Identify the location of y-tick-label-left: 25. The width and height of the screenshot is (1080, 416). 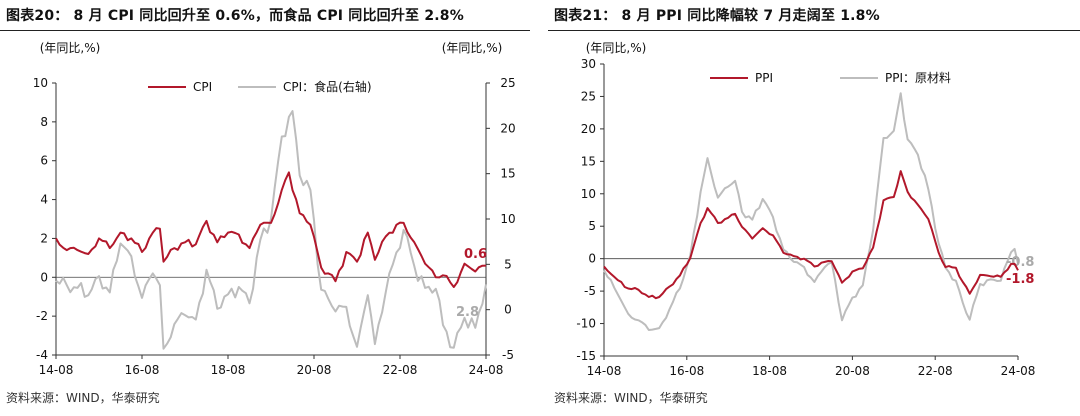
(588, 96).